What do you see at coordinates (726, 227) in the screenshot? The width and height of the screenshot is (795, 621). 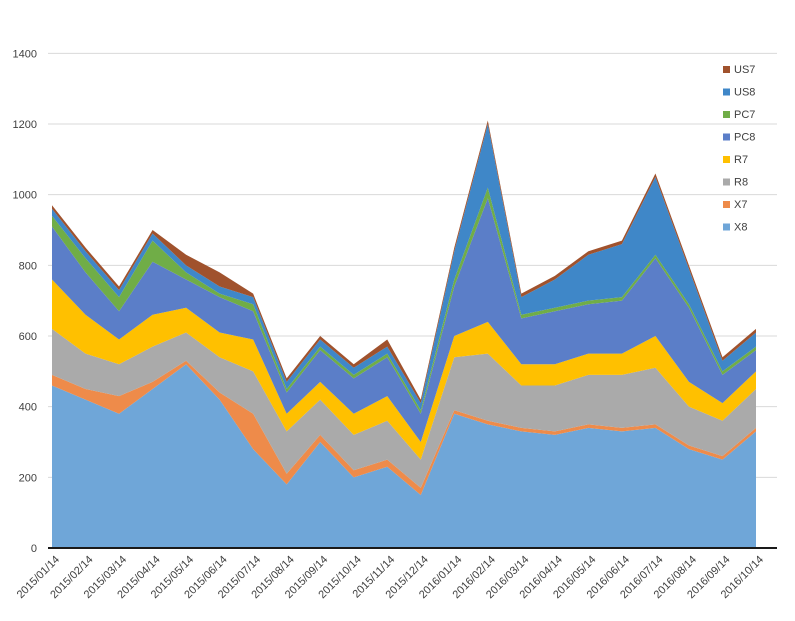 I see `legend-swatch-x8` at bounding box center [726, 227].